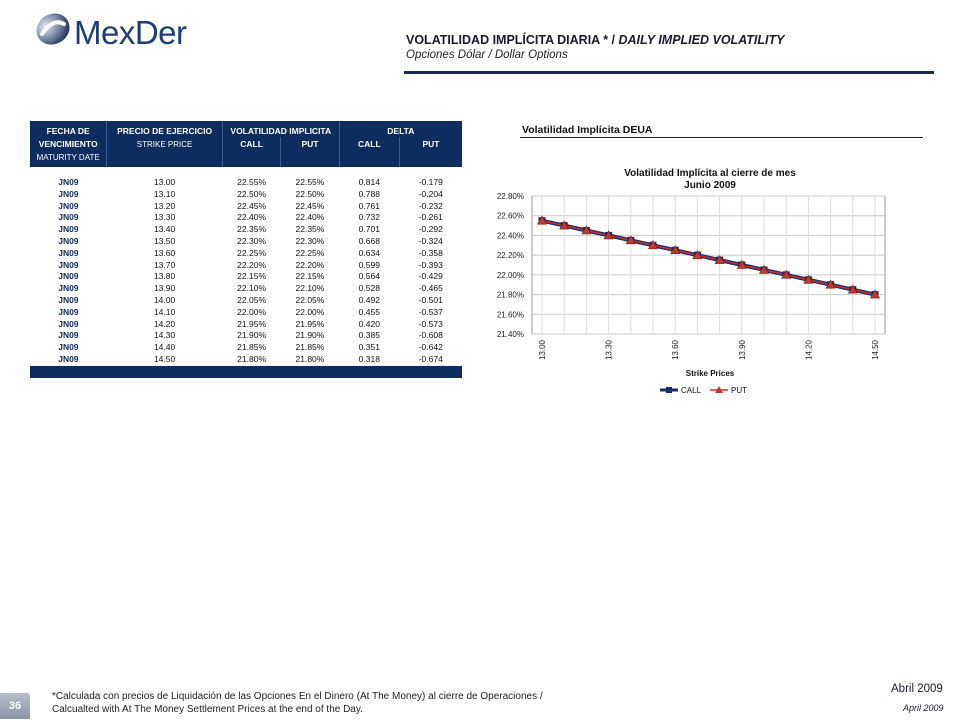 The height and width of the screenshot is (720, 960). Describe the element at coordinates (369, 264) in the screenshot. I see `table-cell: 0.599` at that location.